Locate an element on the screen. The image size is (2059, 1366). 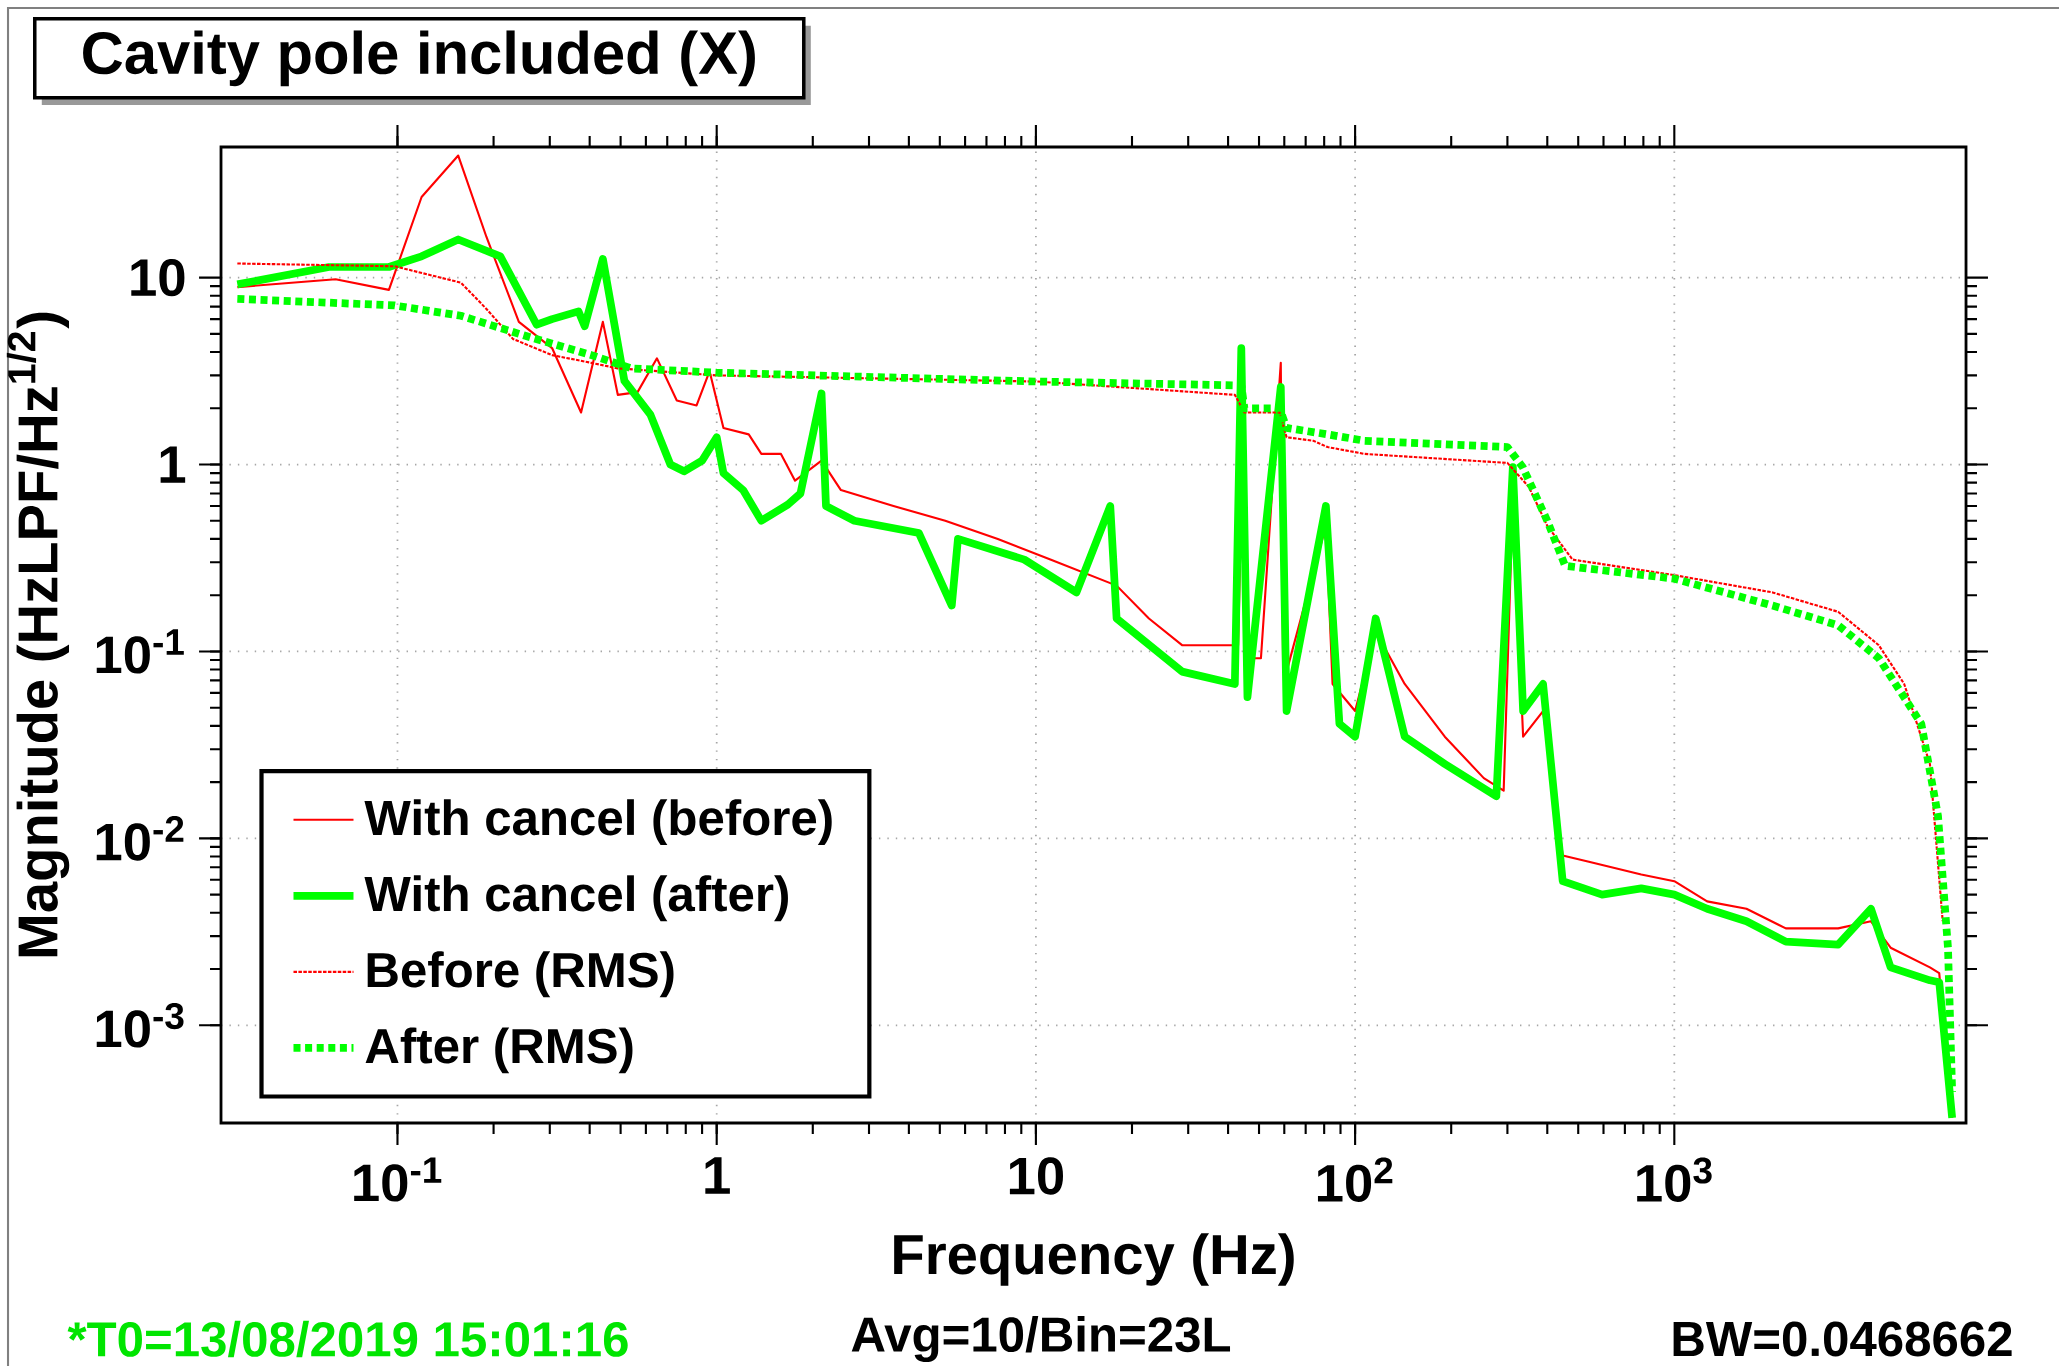
x-tick-label: 10 is located at coordinates (1036, 1176).